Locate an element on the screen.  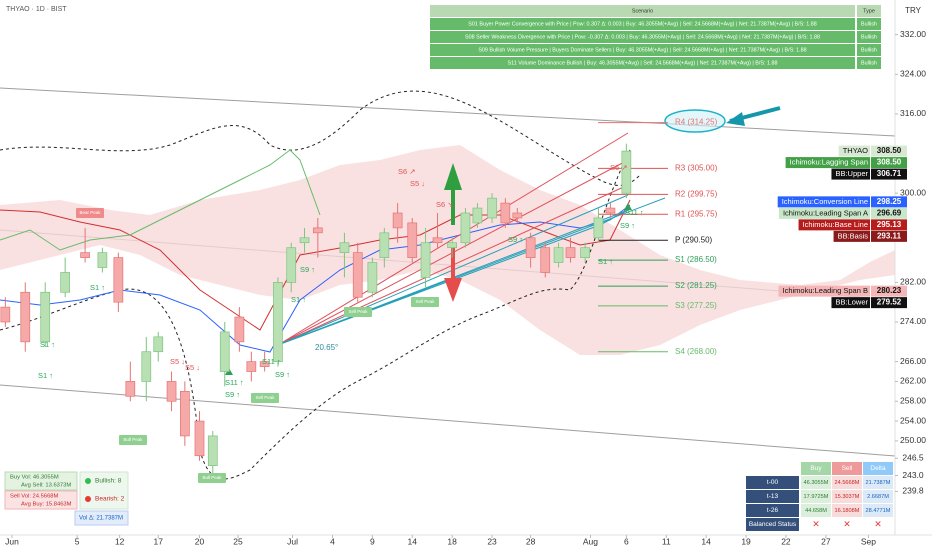
flow-cell-text: 24.5668M is located at coordinates (847, 483).